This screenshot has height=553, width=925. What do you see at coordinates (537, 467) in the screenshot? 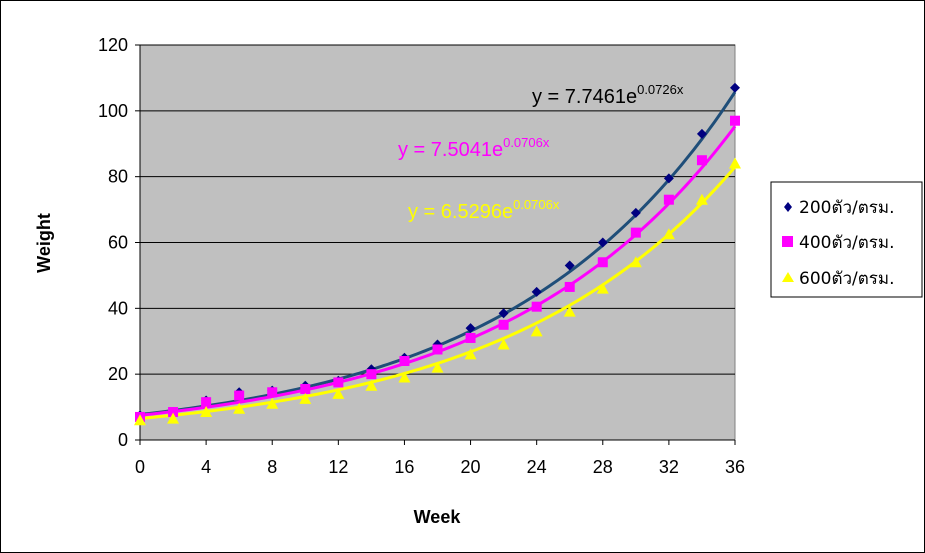
I see `x-tick-label-6: 24` at bounding box center [537, 467].